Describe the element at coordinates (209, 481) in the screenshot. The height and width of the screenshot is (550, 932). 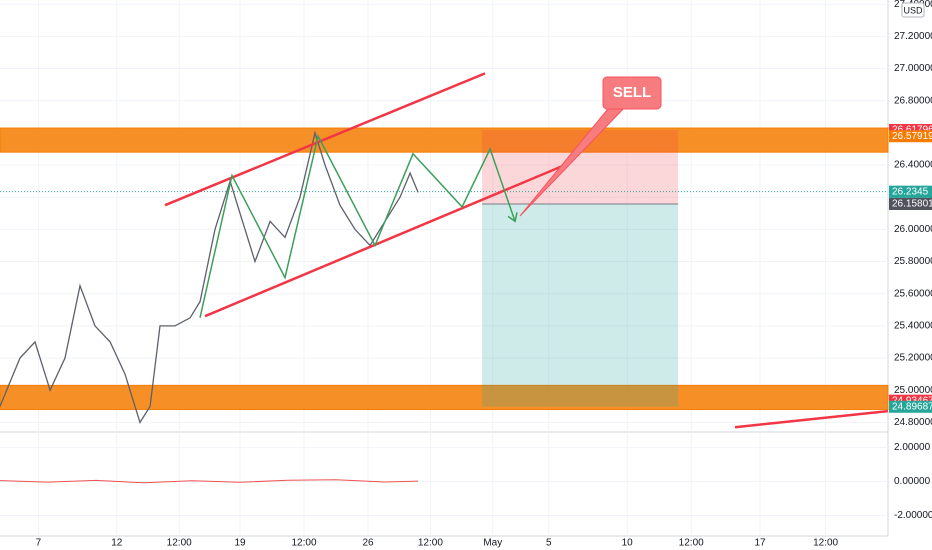
I see `price-line` at that location.